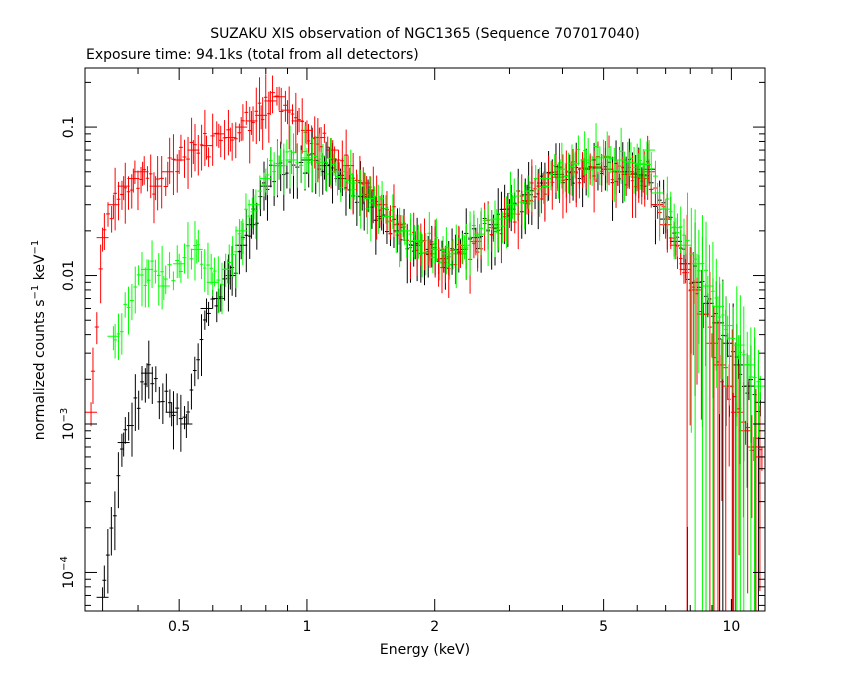 The image size is (850, 680). Describe the element at coordinates (69, 127) in the screenshot. I see `y-tick-label: 0.1` at that location.